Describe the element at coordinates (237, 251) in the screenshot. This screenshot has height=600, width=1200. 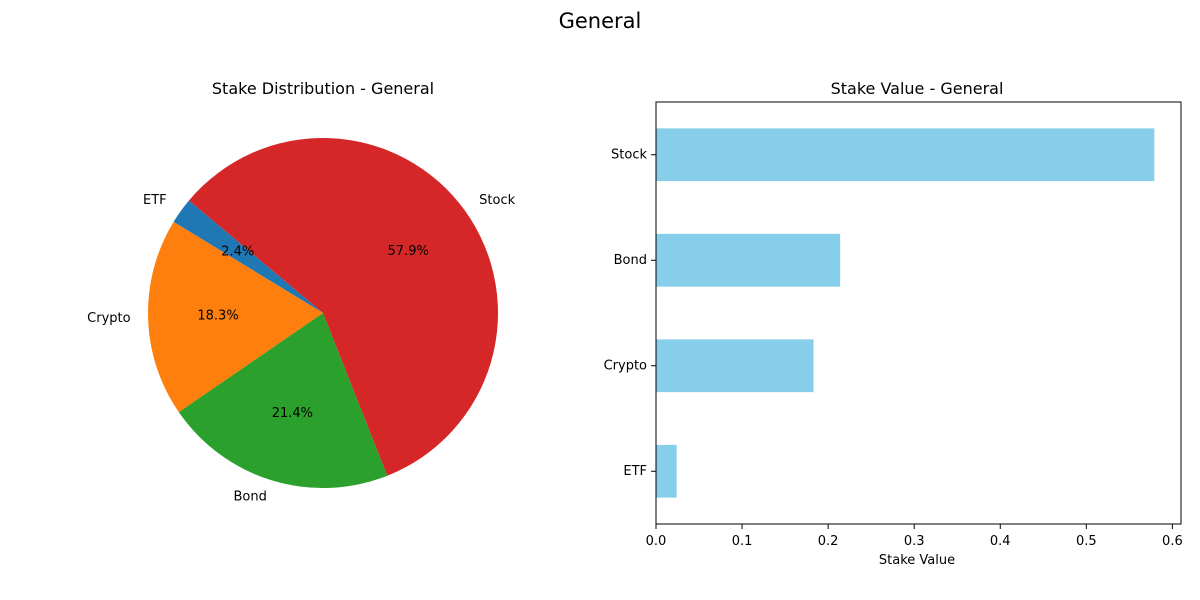
I see `pie-percent-label-etf: 2.4%` at that location.